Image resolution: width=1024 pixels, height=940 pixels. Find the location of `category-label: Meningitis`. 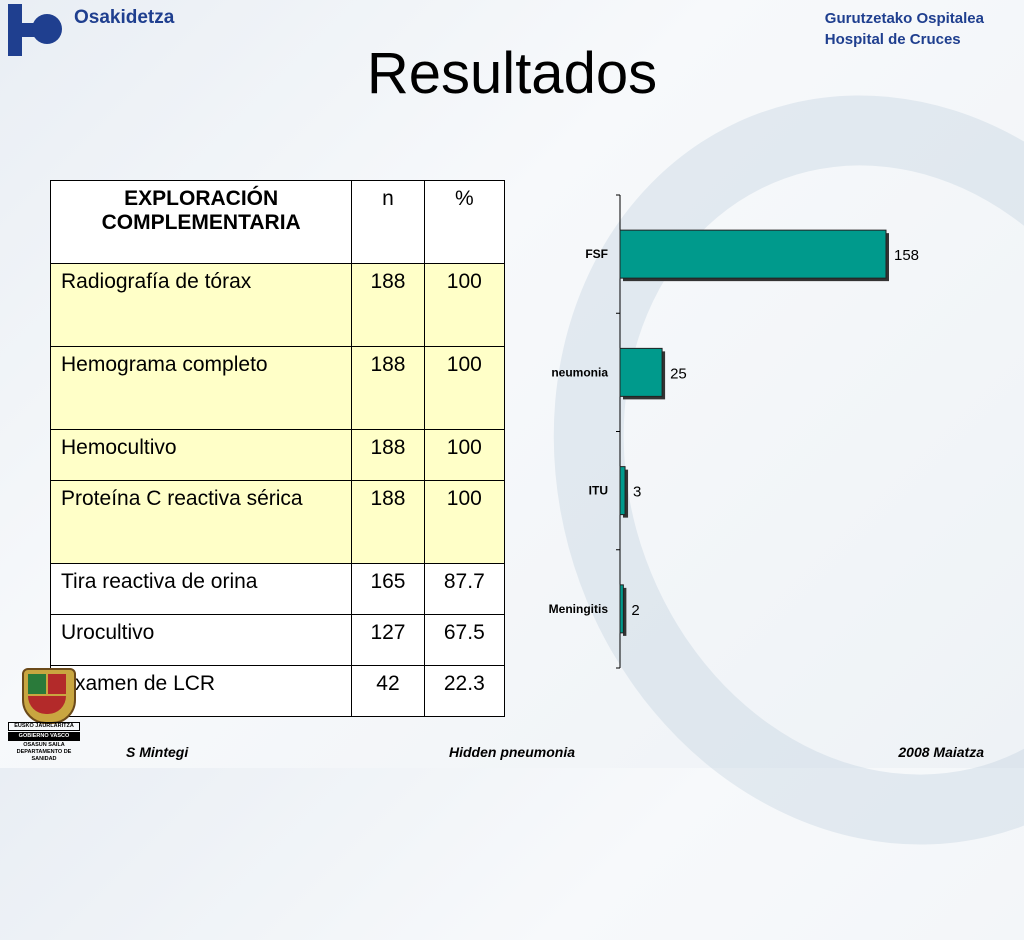

category-label: Meningitis is located at coordinates (579, 609).